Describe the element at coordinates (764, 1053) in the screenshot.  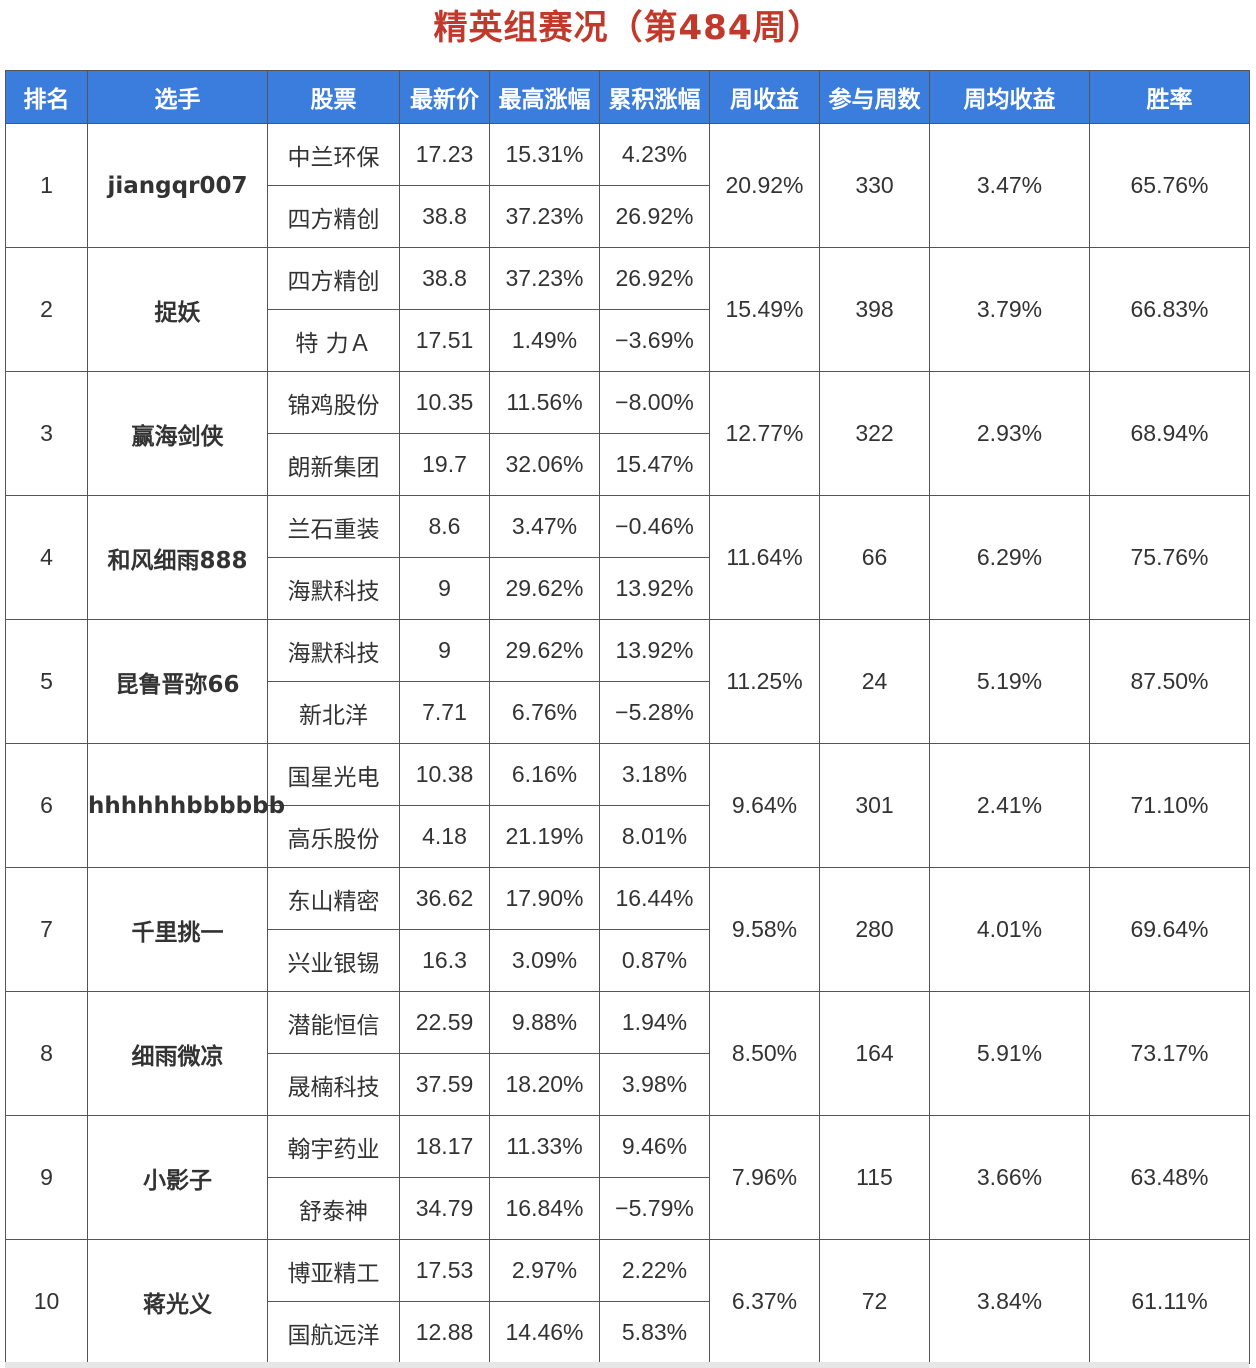
I see `weekly-return-cell: 8.50%` at that location.